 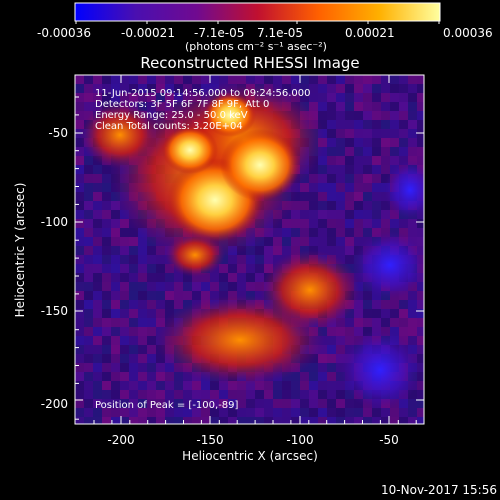 What do you see at coordinates (167, 405) in the screenshot?
I see `peak-position-label: Position of Peak = [-100,-89]` at bounding box center [167, 405].